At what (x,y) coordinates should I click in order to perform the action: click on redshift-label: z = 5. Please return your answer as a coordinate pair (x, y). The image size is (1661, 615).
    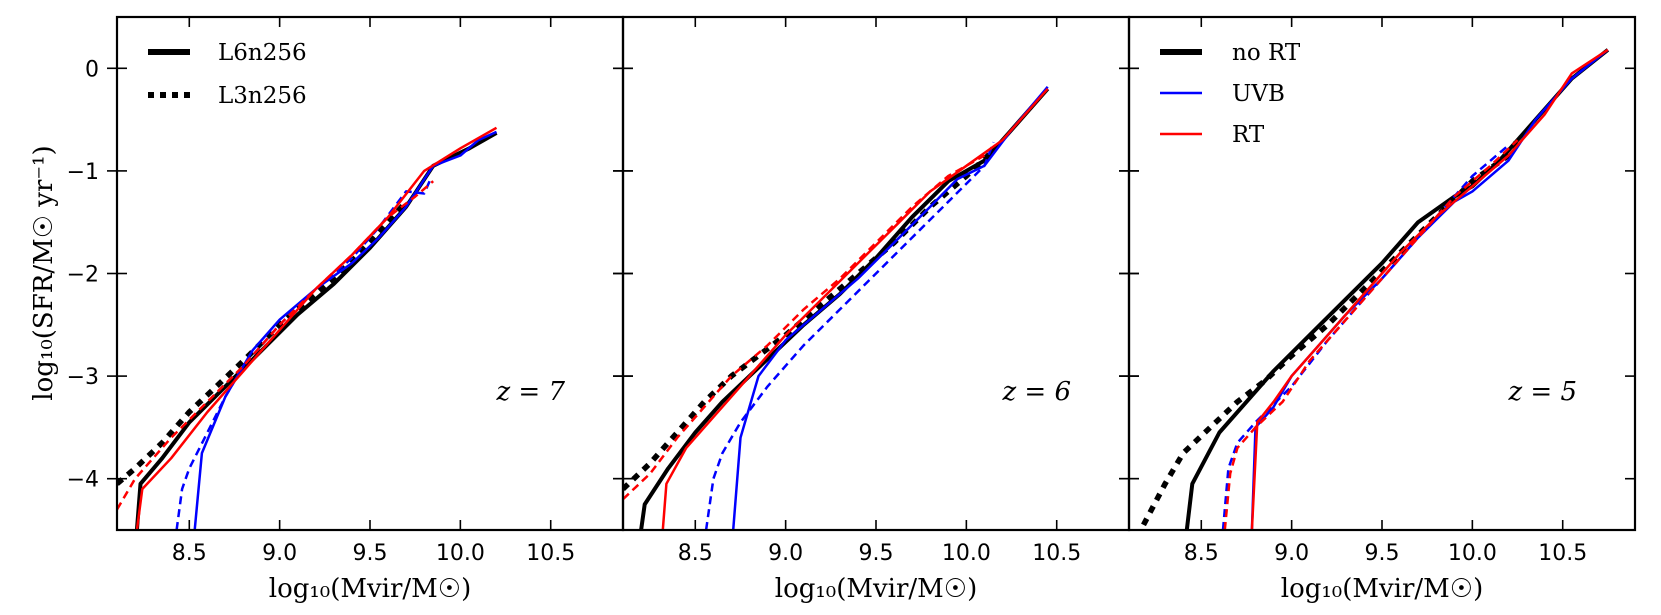
    Looking at the image, I should click on (1542, 392).